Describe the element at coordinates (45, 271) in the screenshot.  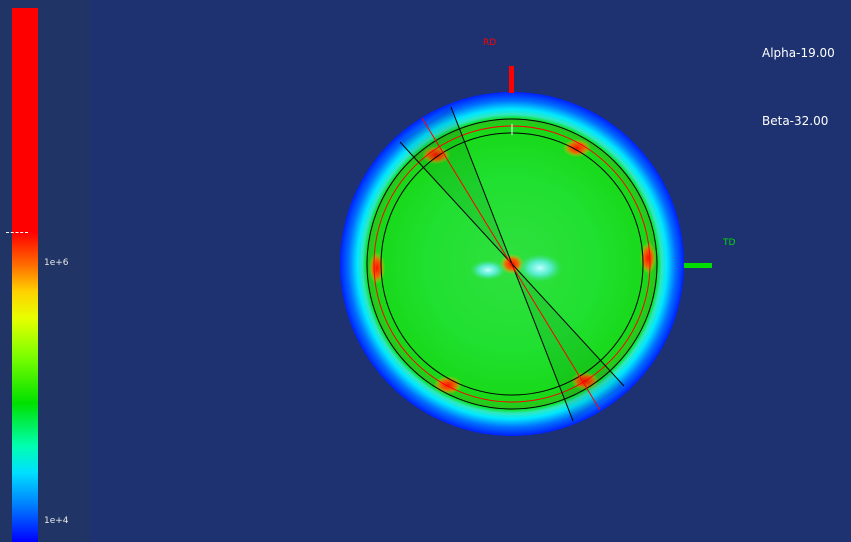
I see `colorbar-panel: 1e+6 1e+4` at that location.